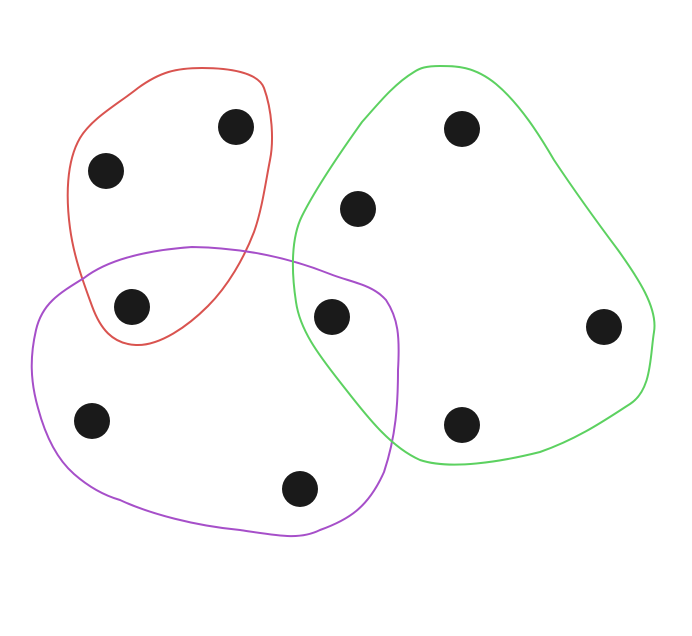  Describe the element at coordinates (462, 425) in the screenshot. I see `point-j` at that location.